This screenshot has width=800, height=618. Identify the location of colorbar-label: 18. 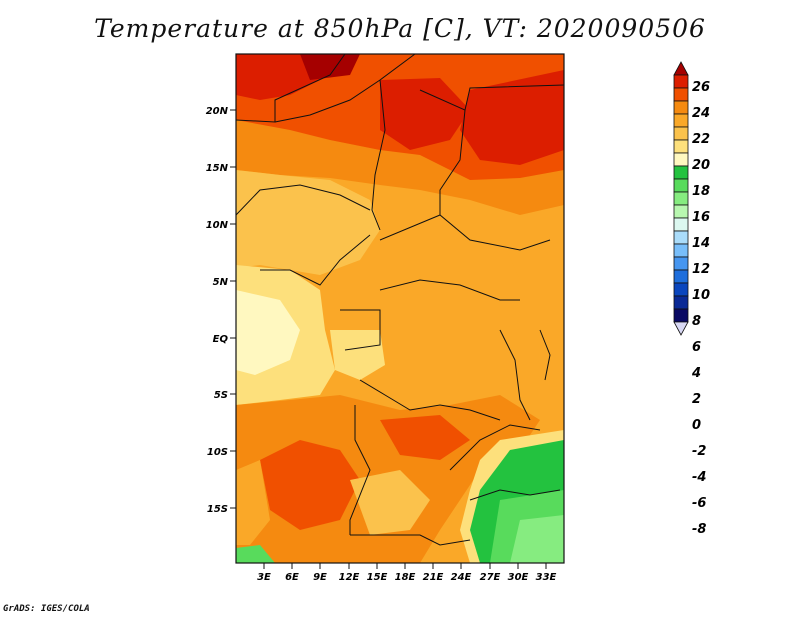
(701, 191).